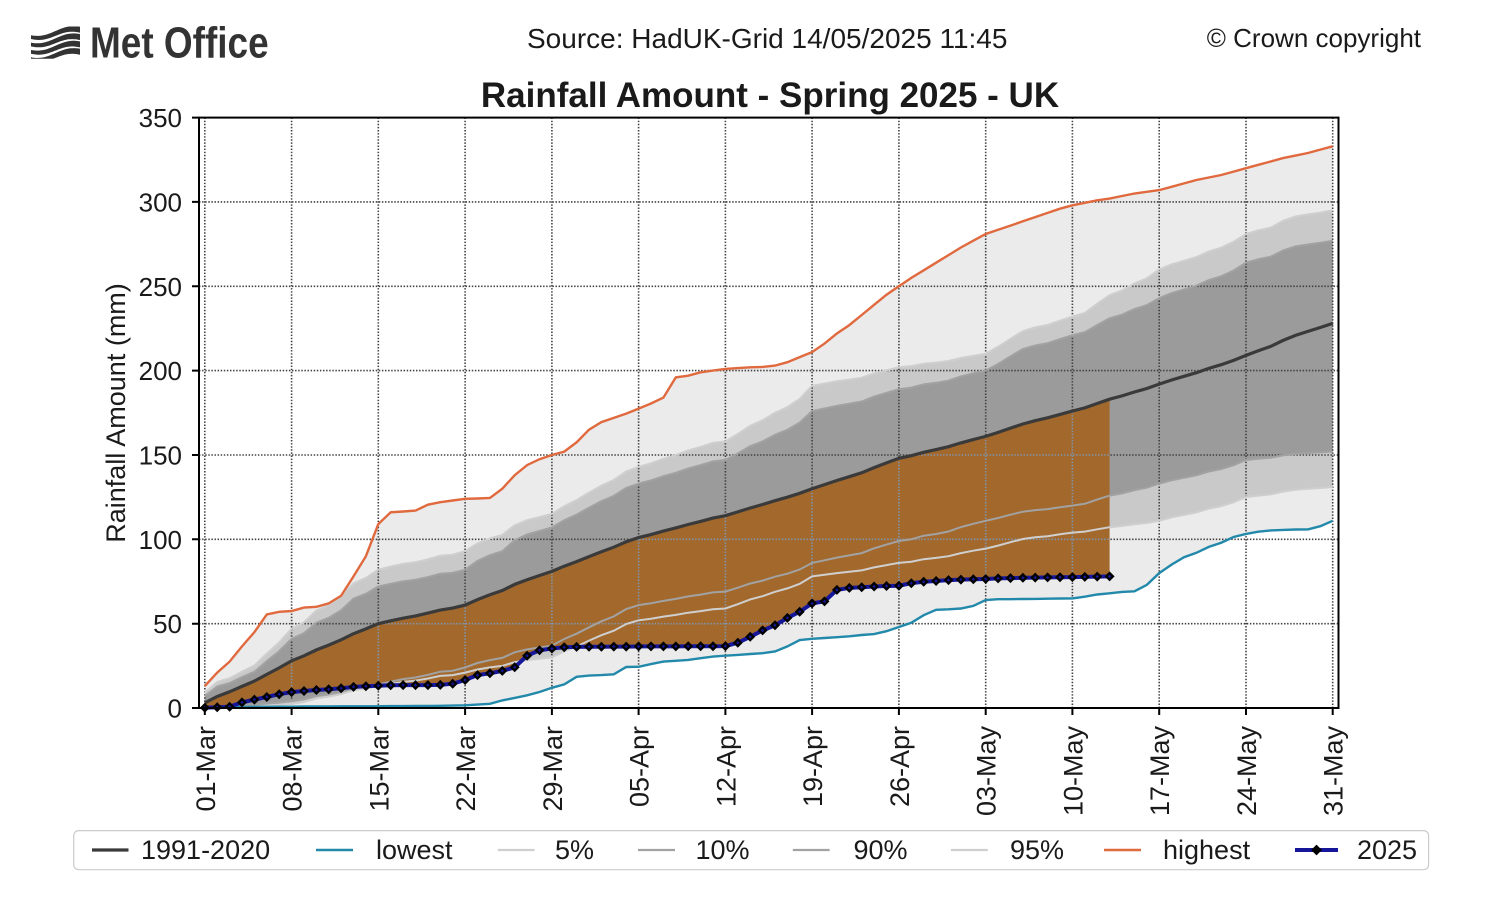 This screenshot has width=1500, height=900. I want to click on svg-text: 300, so click(160, 202).